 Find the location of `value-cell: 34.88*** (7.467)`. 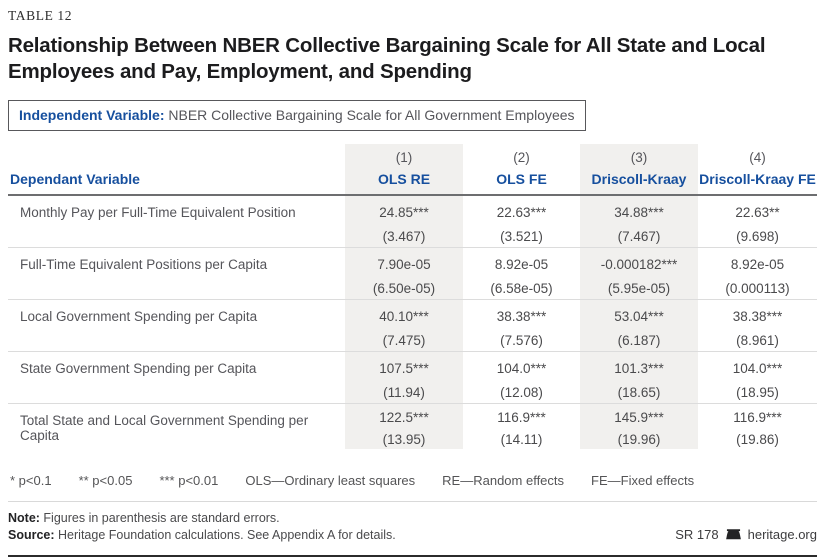

value-cell: 34.88*** (7.467) is located at coordinates (639, 222).